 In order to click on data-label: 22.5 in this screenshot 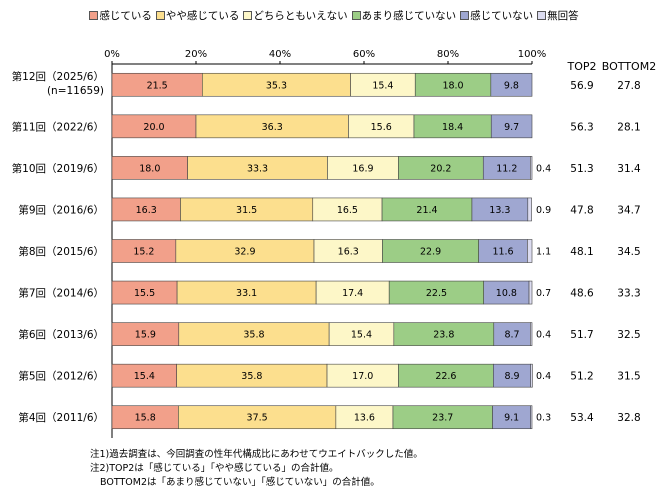, I will do `click(436, 293)`.